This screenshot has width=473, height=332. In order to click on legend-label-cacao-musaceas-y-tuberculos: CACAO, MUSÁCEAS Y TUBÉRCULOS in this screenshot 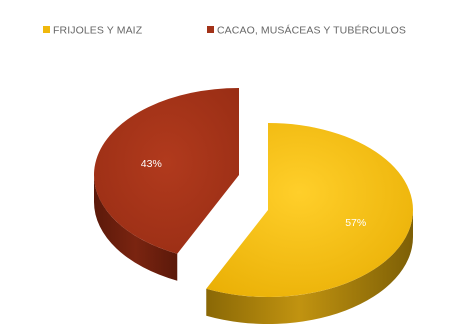, I will do `click(311, 30)`.